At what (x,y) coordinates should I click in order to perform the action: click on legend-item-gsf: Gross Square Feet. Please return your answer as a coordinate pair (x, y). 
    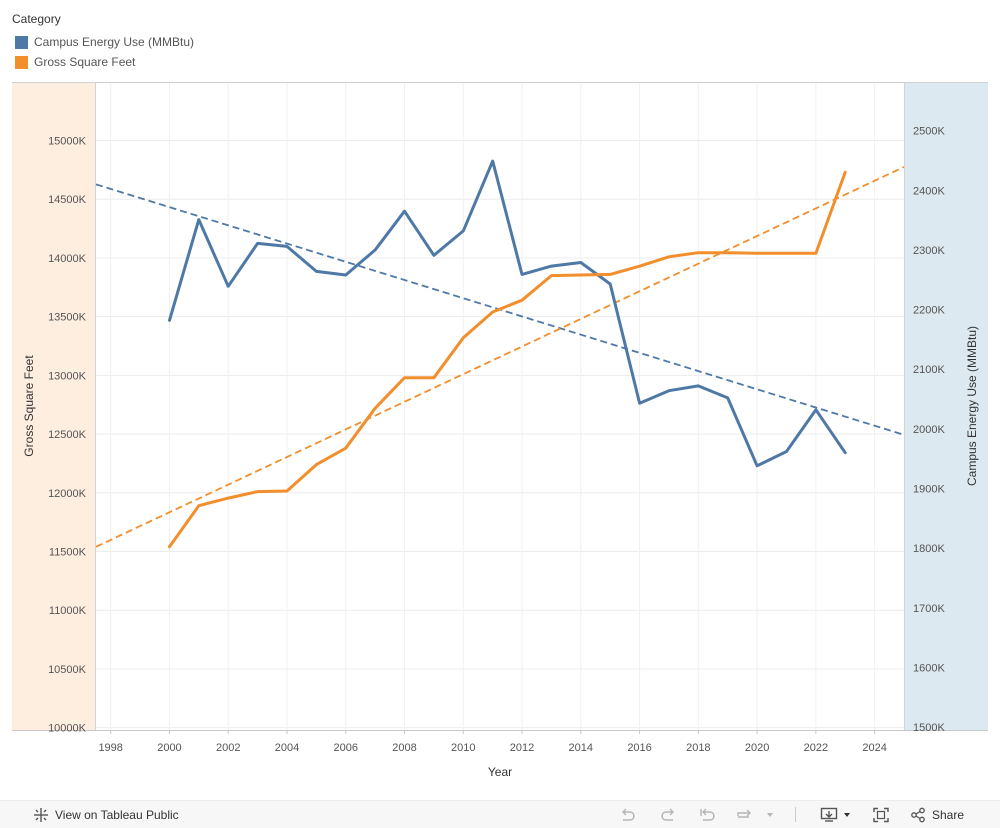
    Looking at the image, I should click on (103, 62).